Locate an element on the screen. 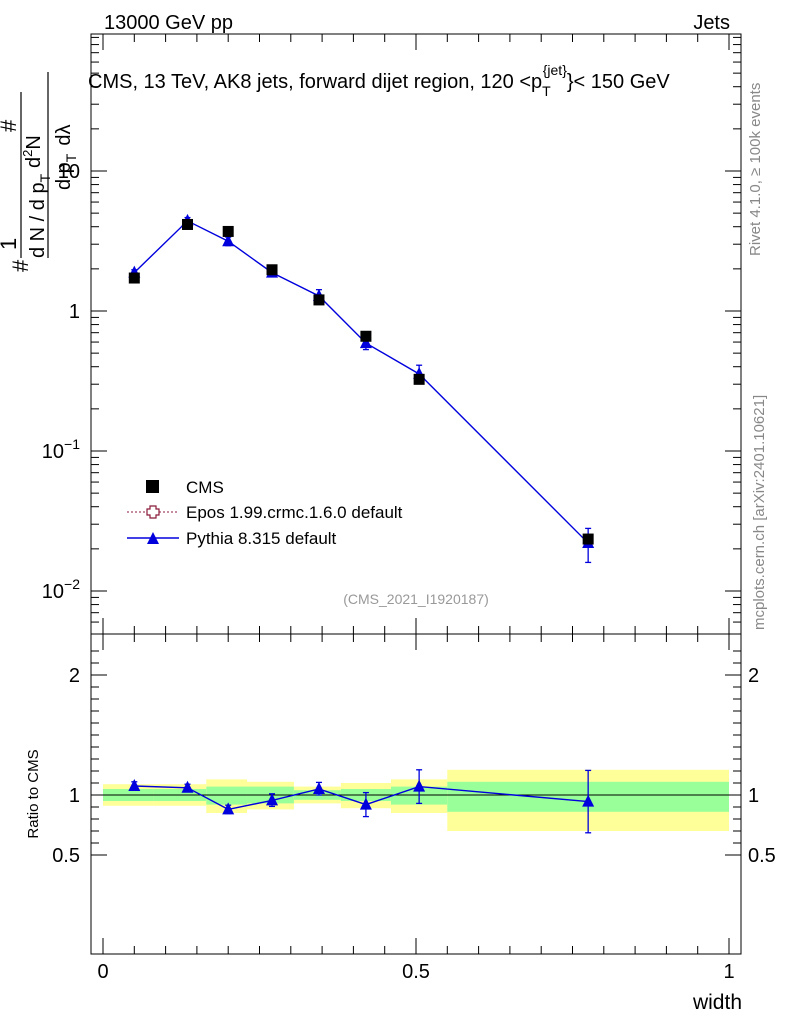 The image size is (786, 1024). x-tick-label: 0 is located at coordinates (102, 972).